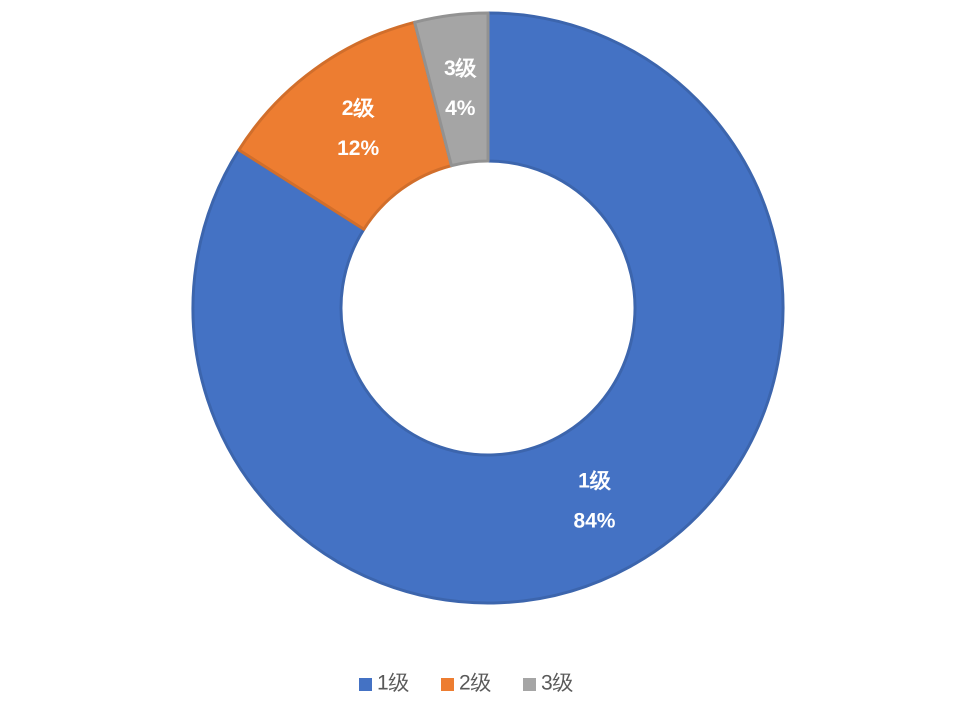  What do you see at coordinates (359, 108) in the screenshot?
I see `slice-label: 2级` at bounding box center [359, 108].